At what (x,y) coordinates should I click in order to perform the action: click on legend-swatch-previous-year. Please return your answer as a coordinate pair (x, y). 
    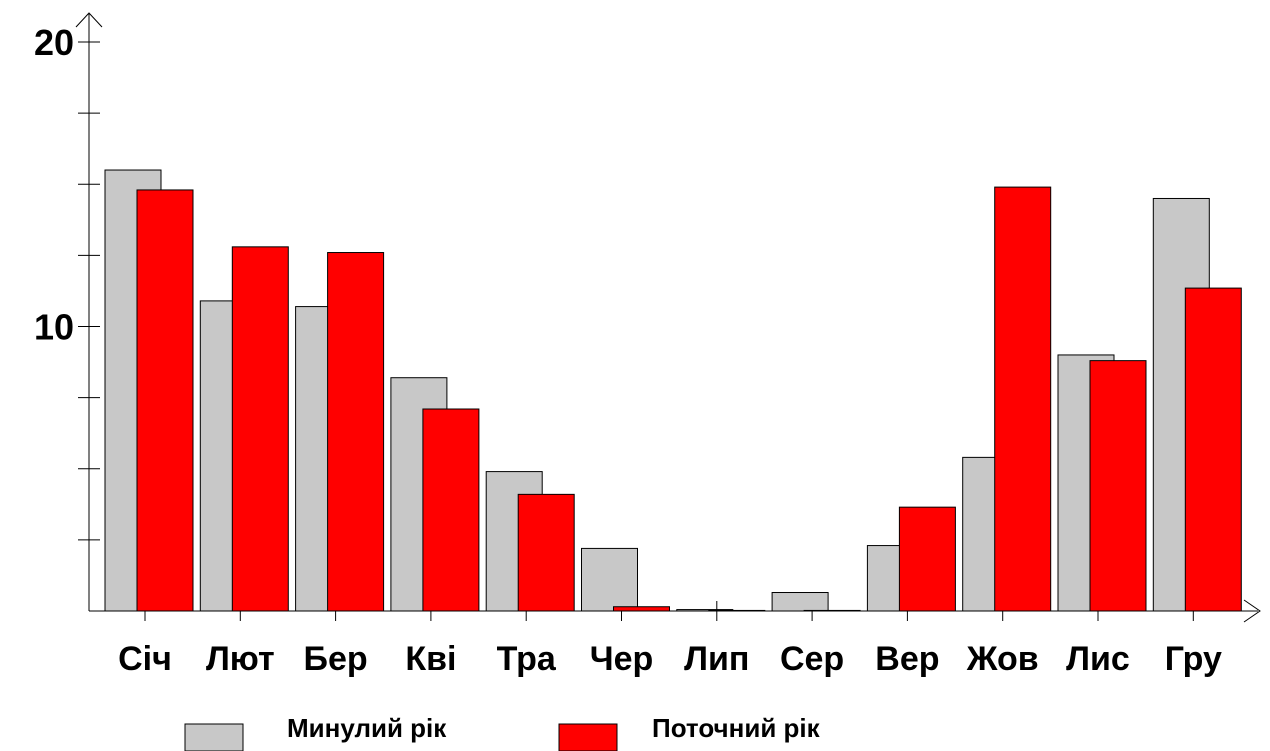
    Looking at the image, I should click on (214, 737).